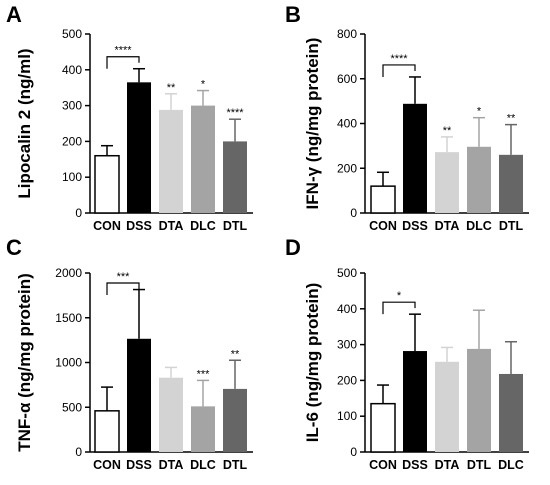 Image resolution: width=550 pixels, height=485 pixels. I want to click on bracket-significance-label: *, so click(399, 296).